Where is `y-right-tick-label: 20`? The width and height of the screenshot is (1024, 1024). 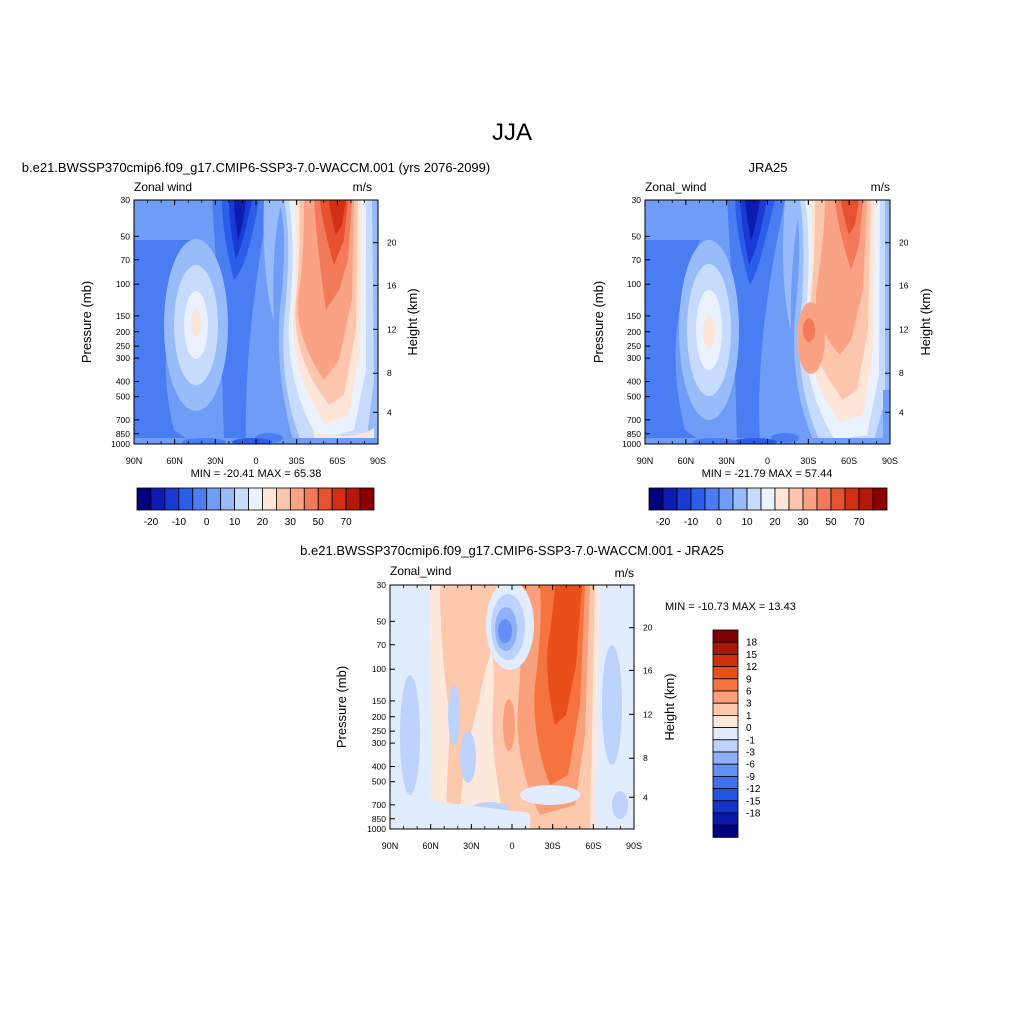 y-right-tick-label: 20 is located at coordinates (648, 628).